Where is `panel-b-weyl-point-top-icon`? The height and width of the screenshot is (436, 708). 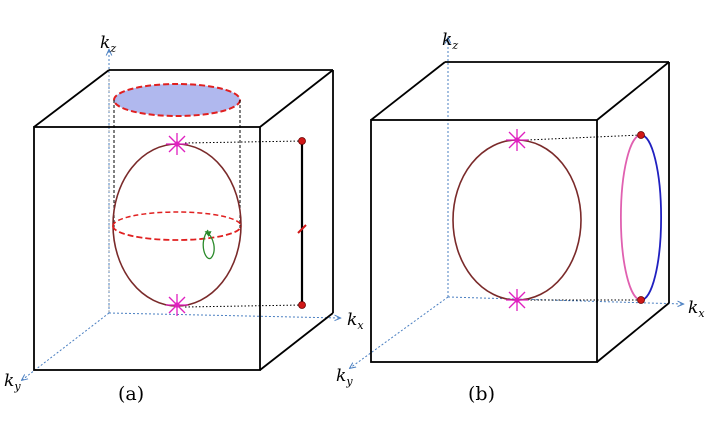
panel-b-weyl-point-top-icon is located at coordinates (517, 140).